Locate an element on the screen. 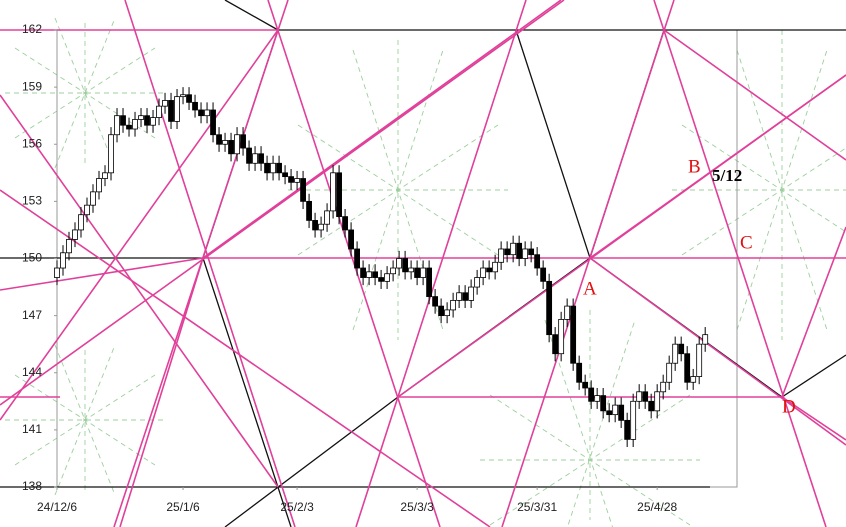 The width and height of the screenshot is (846, 527). x-tick-label: 25/3/31 is located at coordinates (537, 507).